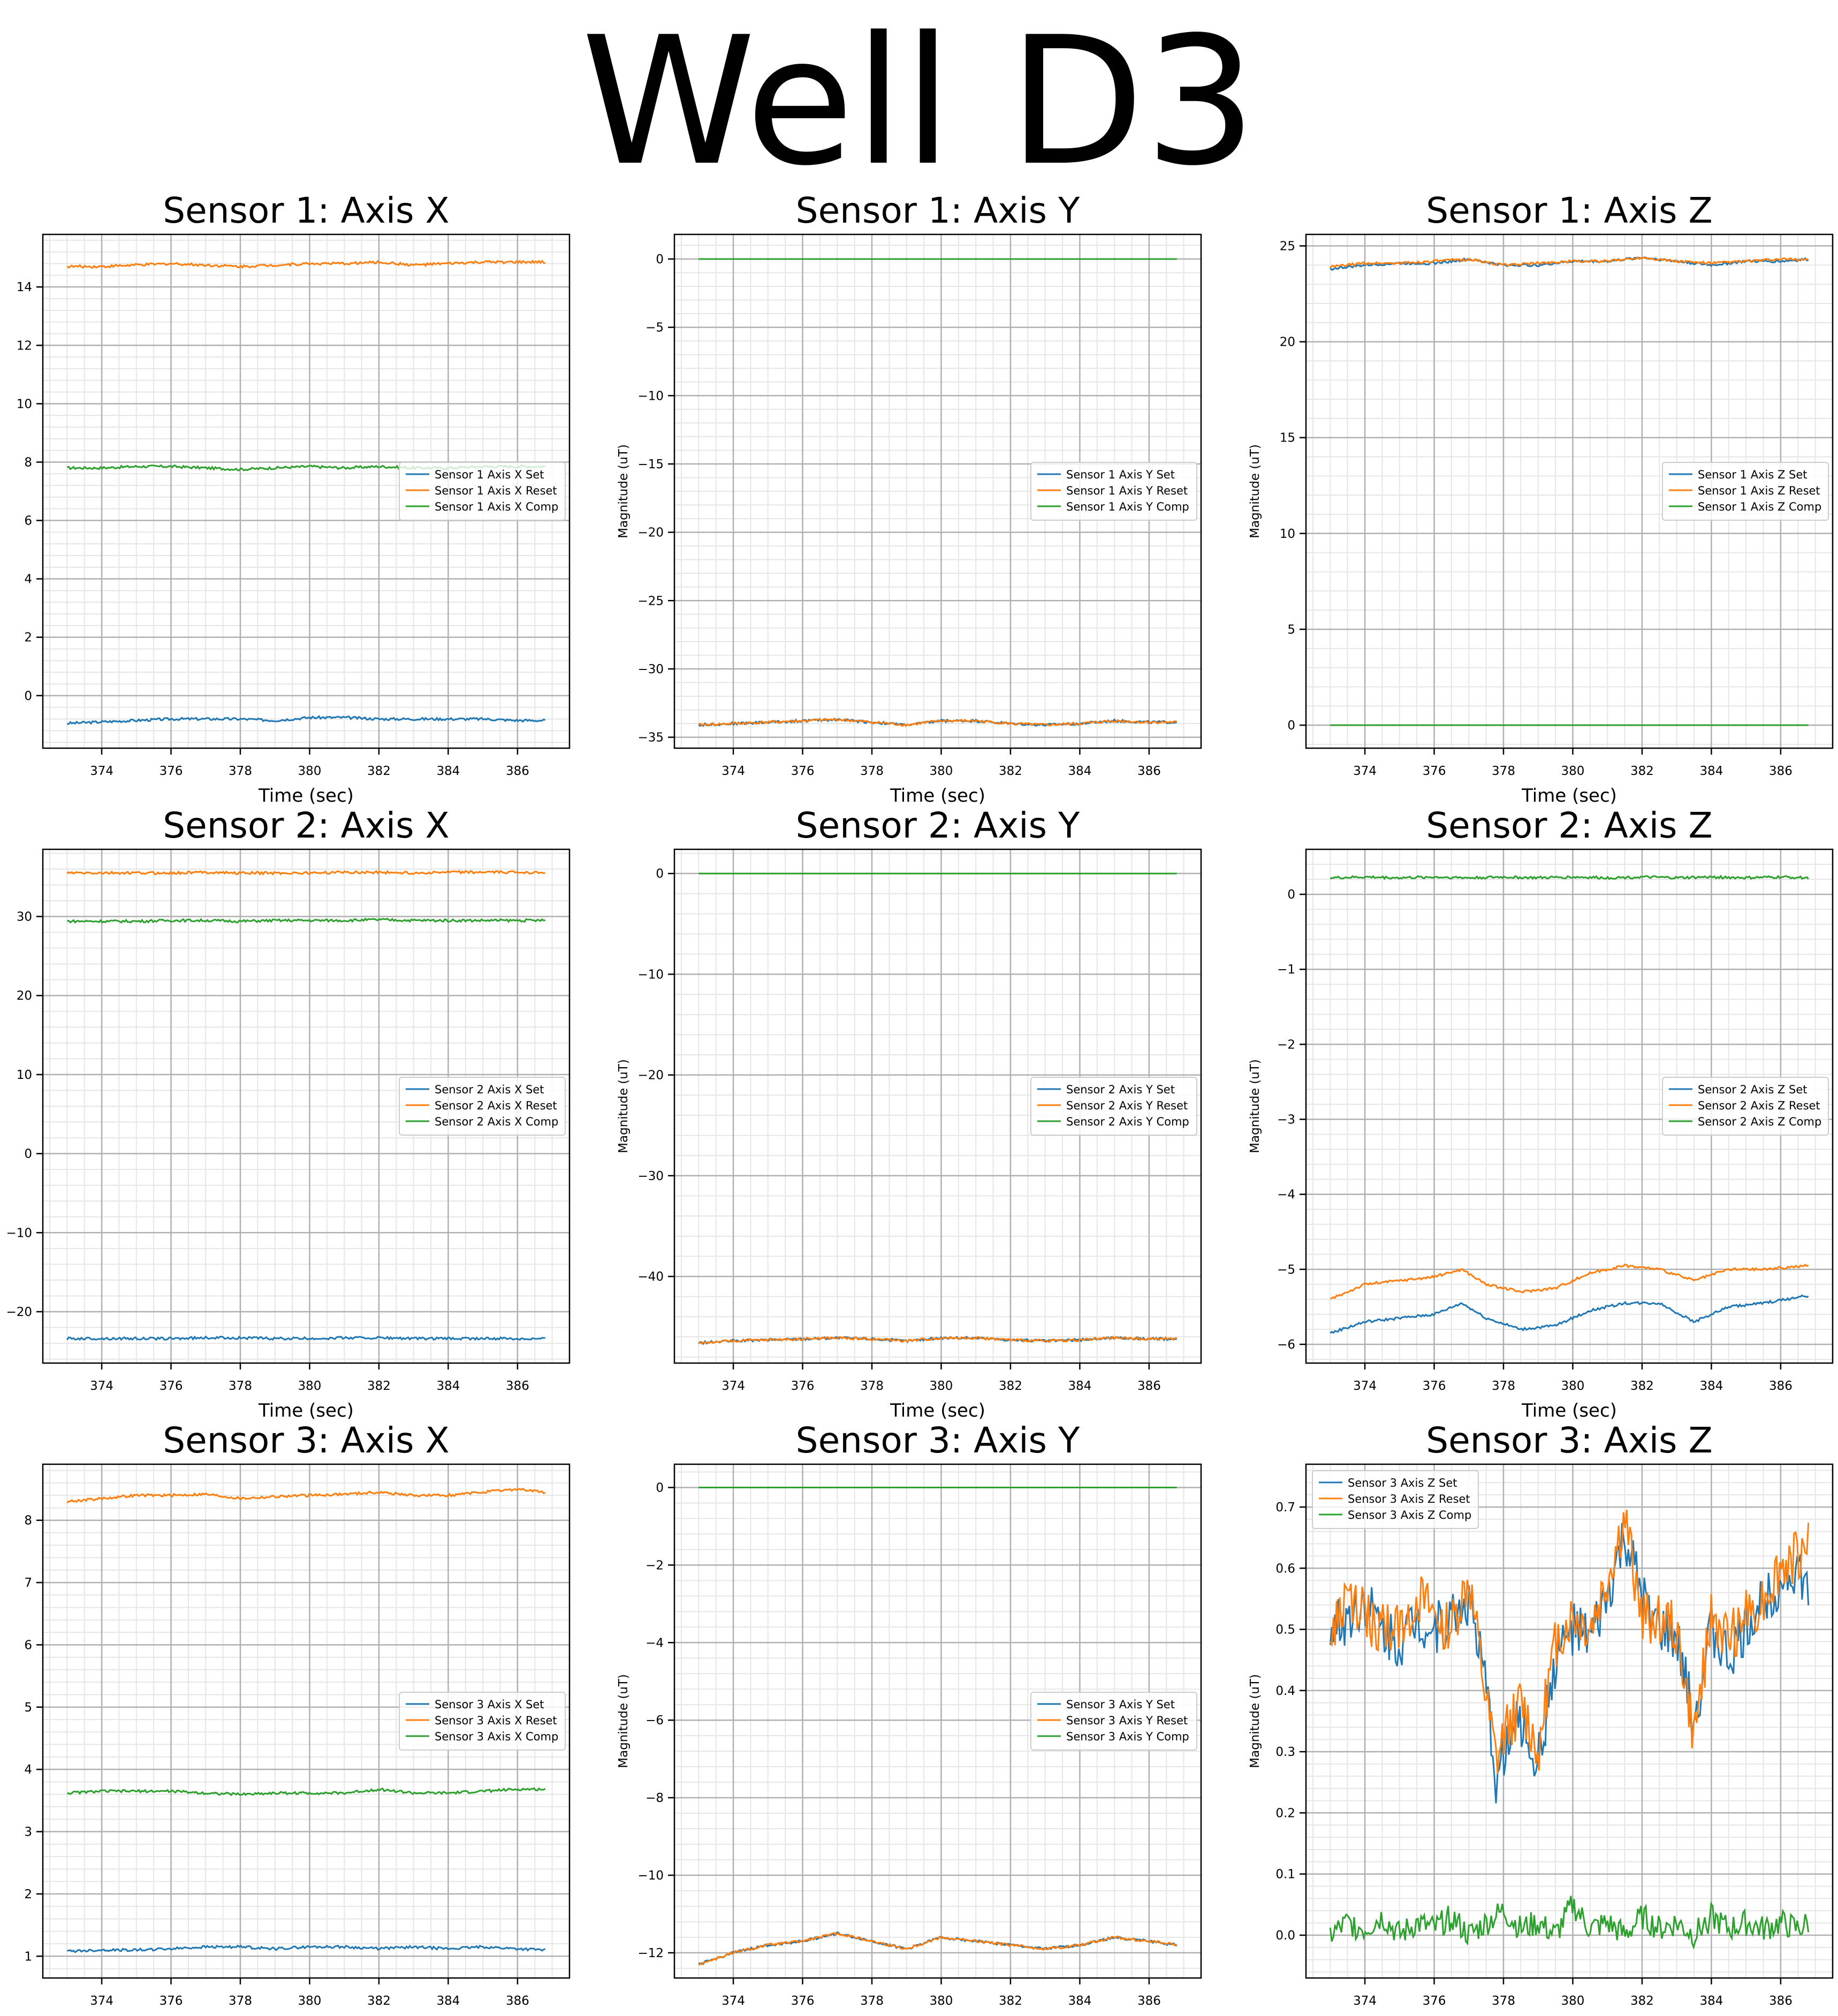  What do you see at coordinates (496, 490) in the screenshot?
I see `legend-label: Sensor 1 Axis X Reset` at bounding box center [496, 490].